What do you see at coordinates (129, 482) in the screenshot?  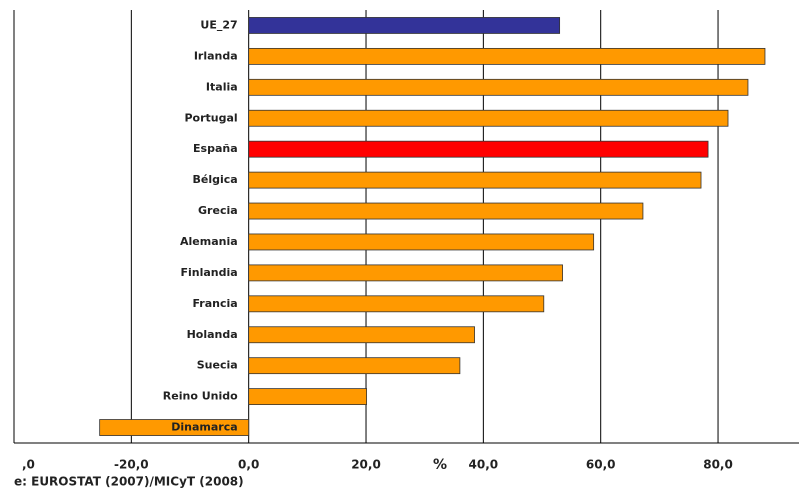 I see `source-note: e: EUROSTAT (2007)/MICyT (2008)` at bounding box center [129, 482].